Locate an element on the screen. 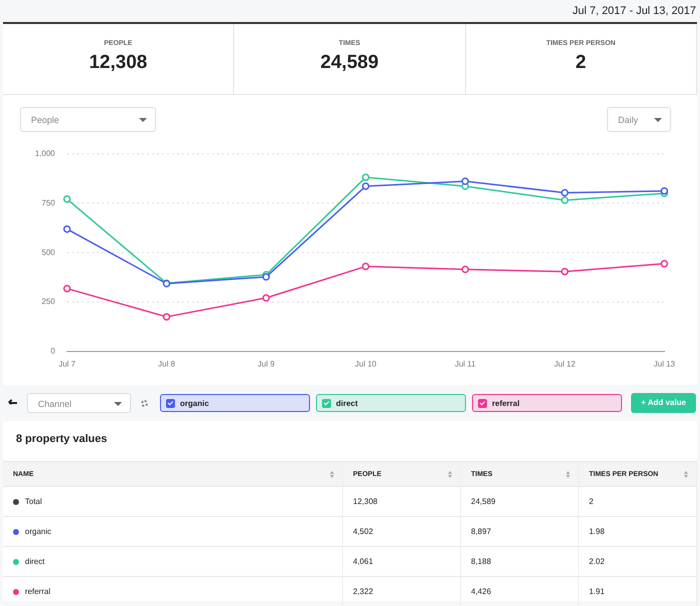  text: Total is located at coordinates (33, 501).